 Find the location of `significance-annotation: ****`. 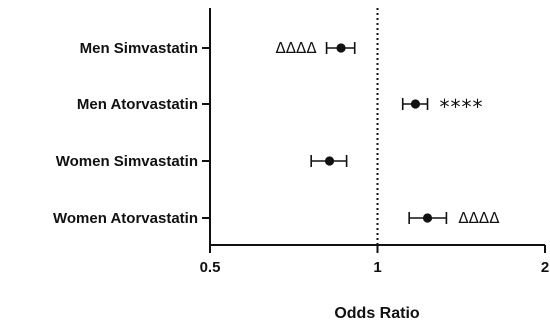

significance-annotation: **** is located at coordinates (462, 107).